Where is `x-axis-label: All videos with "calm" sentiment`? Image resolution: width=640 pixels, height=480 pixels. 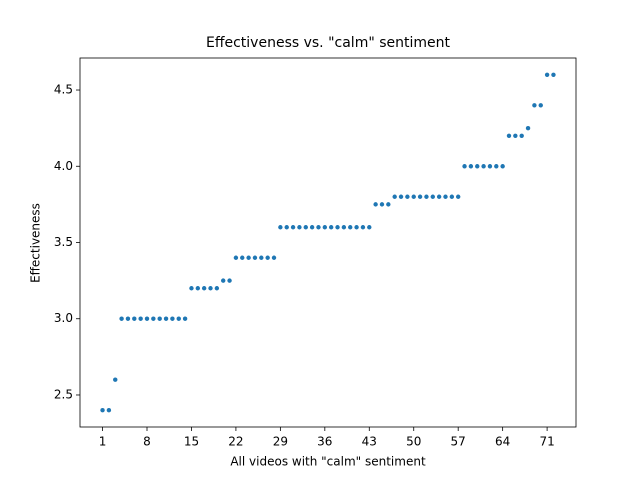
x-axis-label: All videos with "calm" sentiment is located at coordinates (328, 462).